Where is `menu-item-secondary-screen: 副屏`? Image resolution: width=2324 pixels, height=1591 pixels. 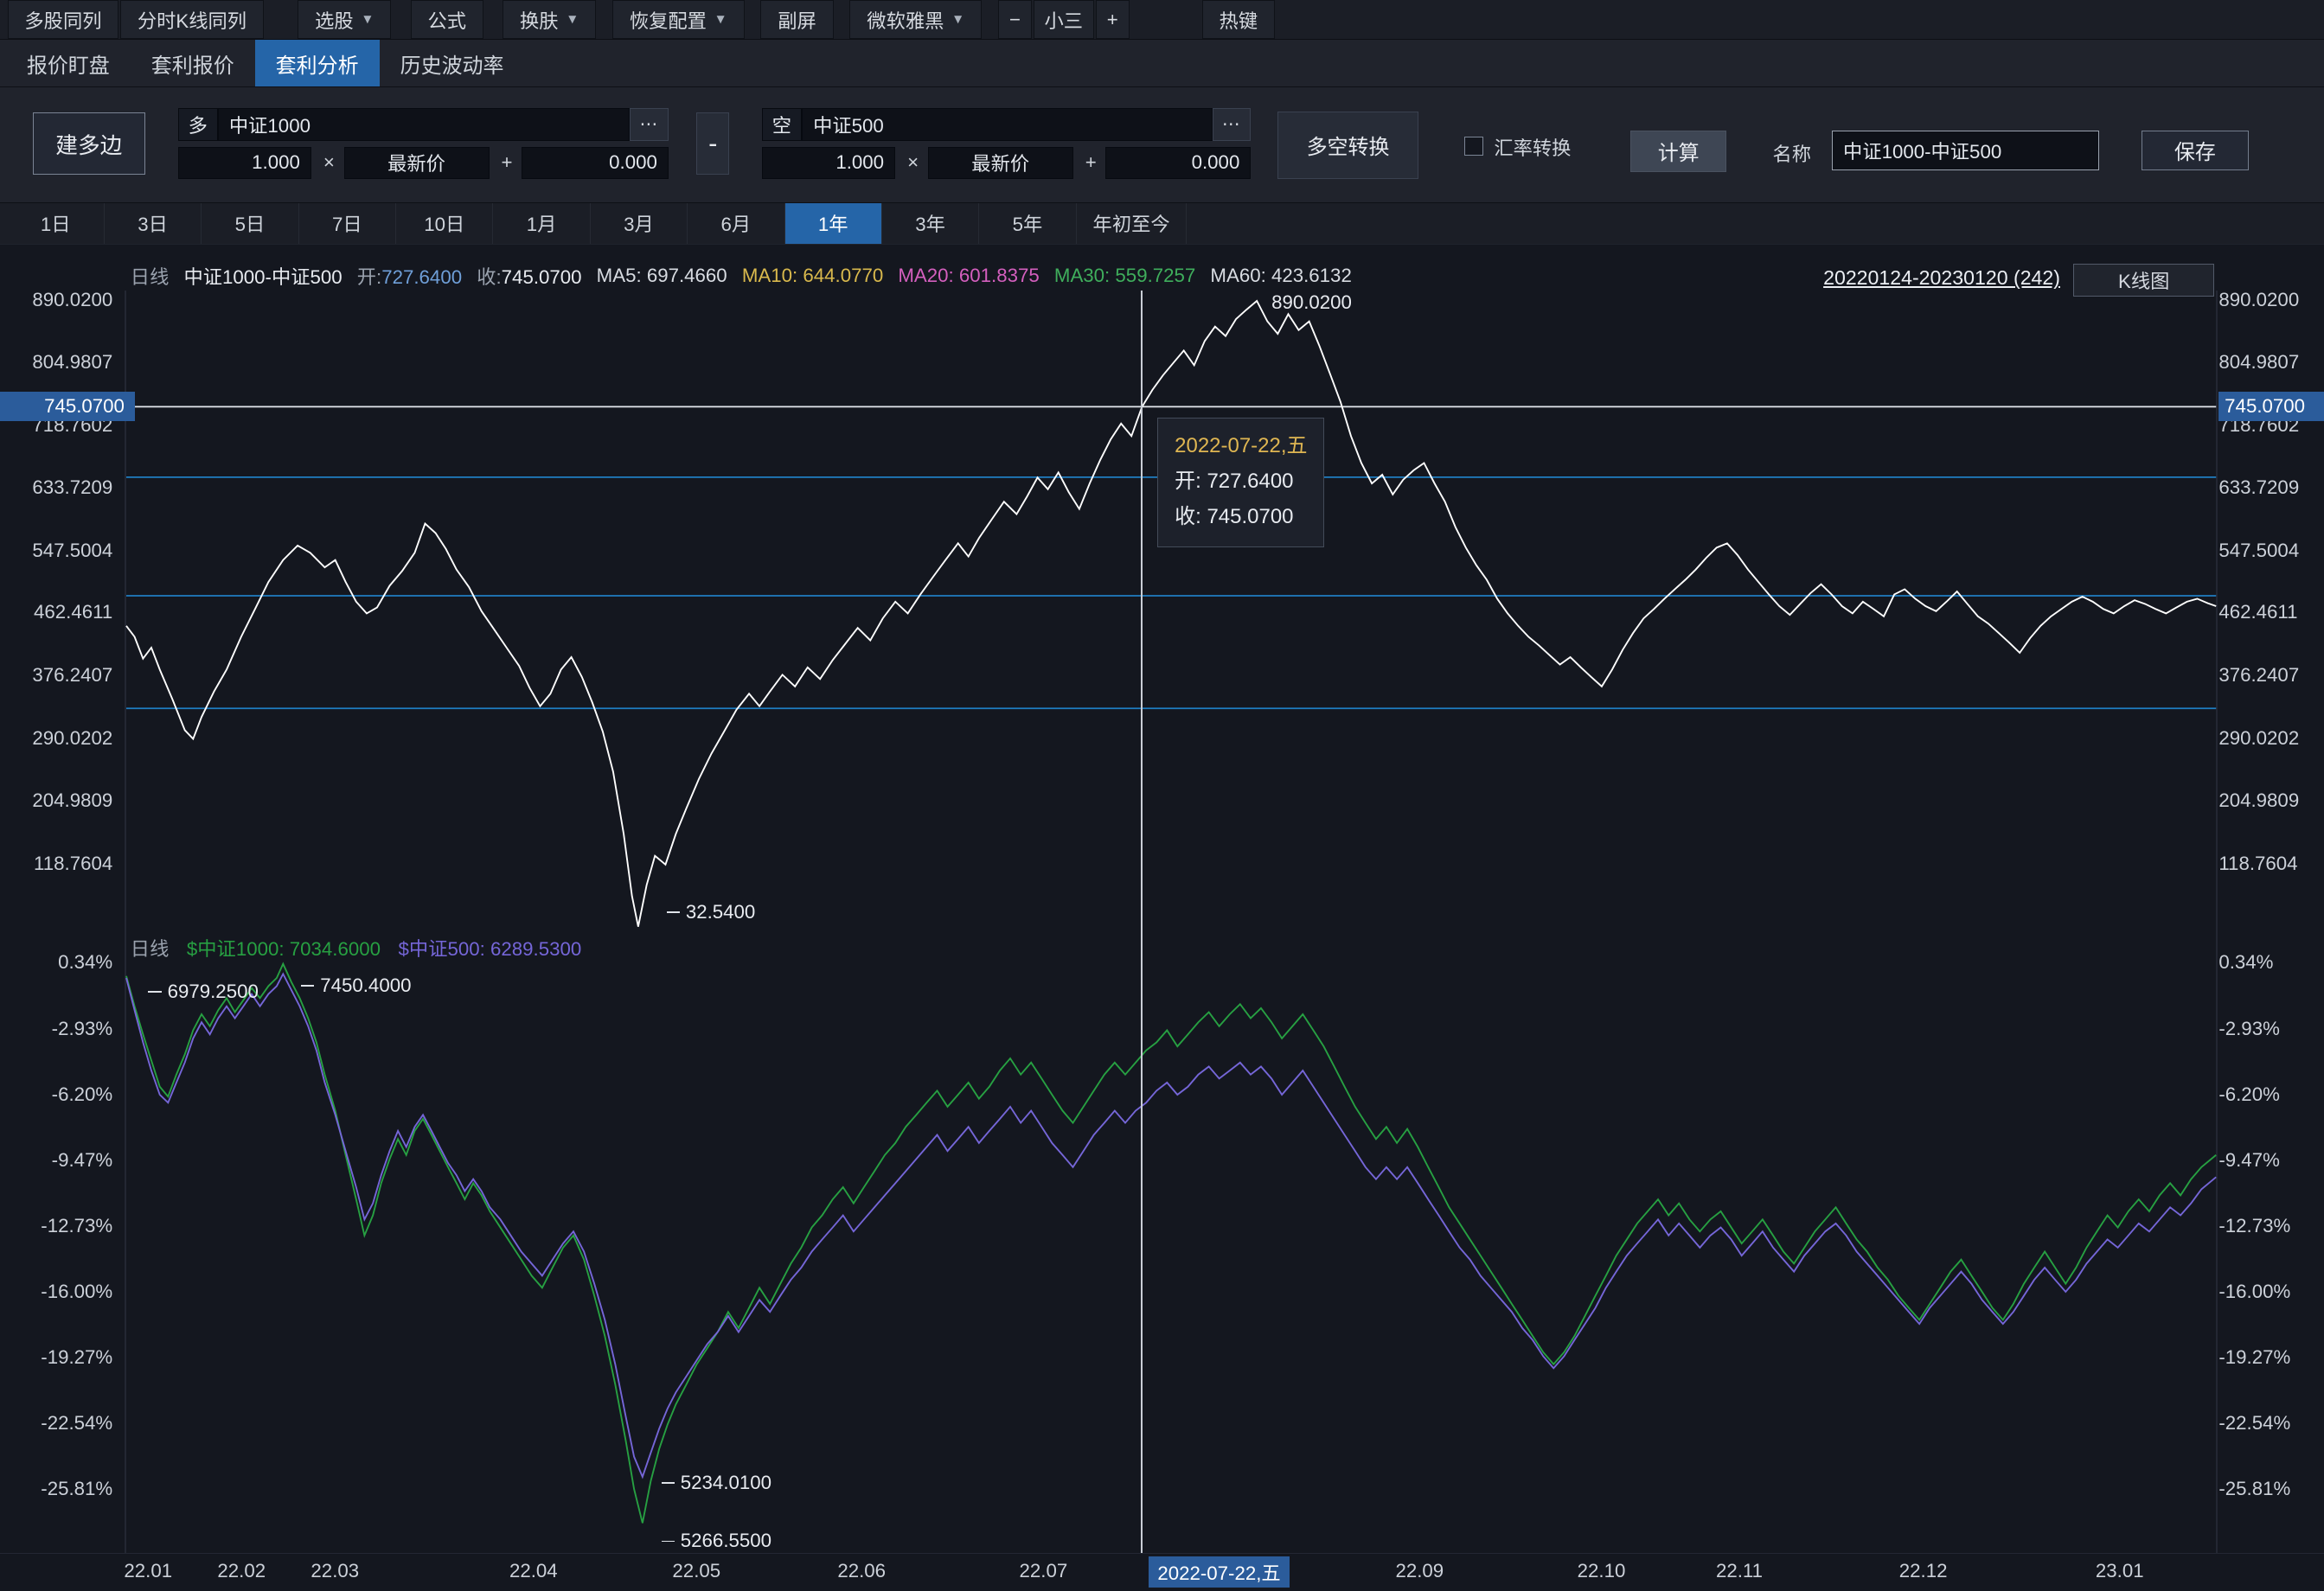
menu-item-secondary-screen: 副屏 is located at coordinates (797, 20).